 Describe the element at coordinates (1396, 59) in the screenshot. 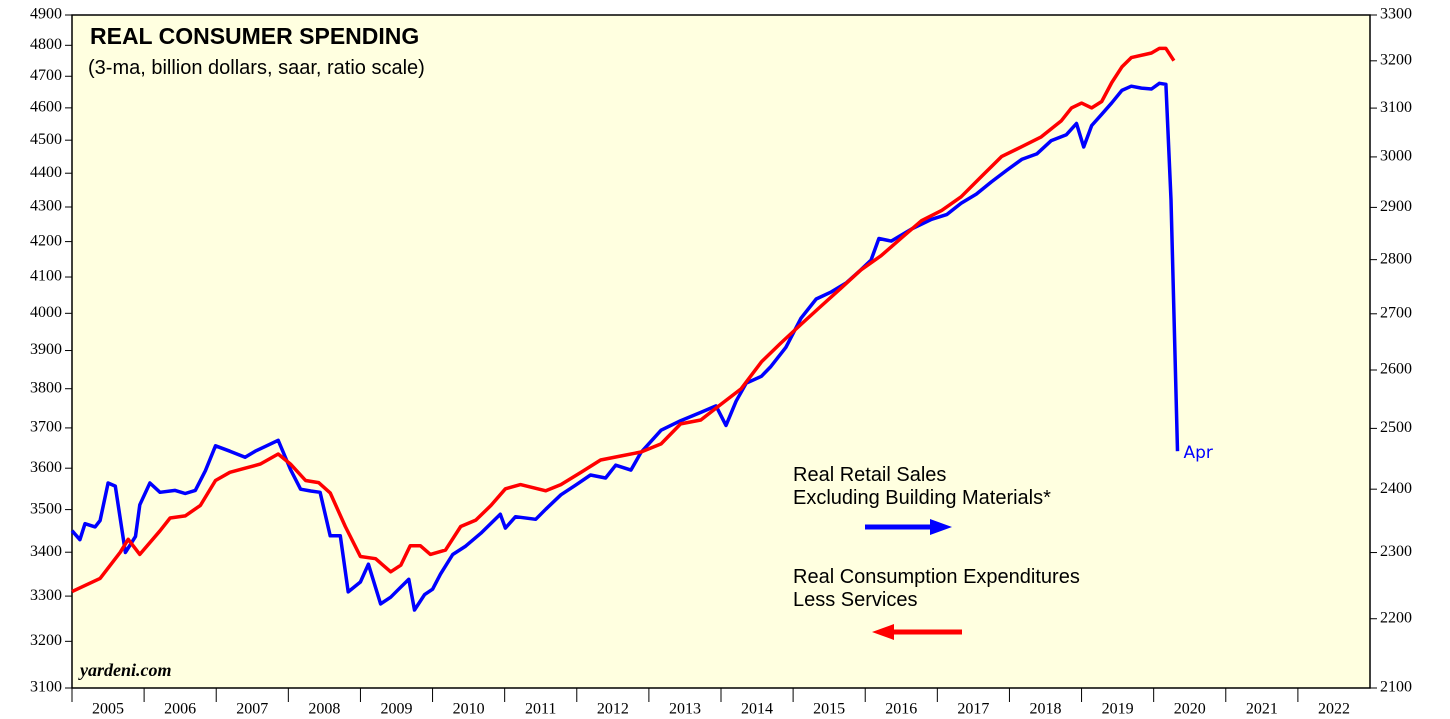

I see `y2-tick-label: 3200` at that location.